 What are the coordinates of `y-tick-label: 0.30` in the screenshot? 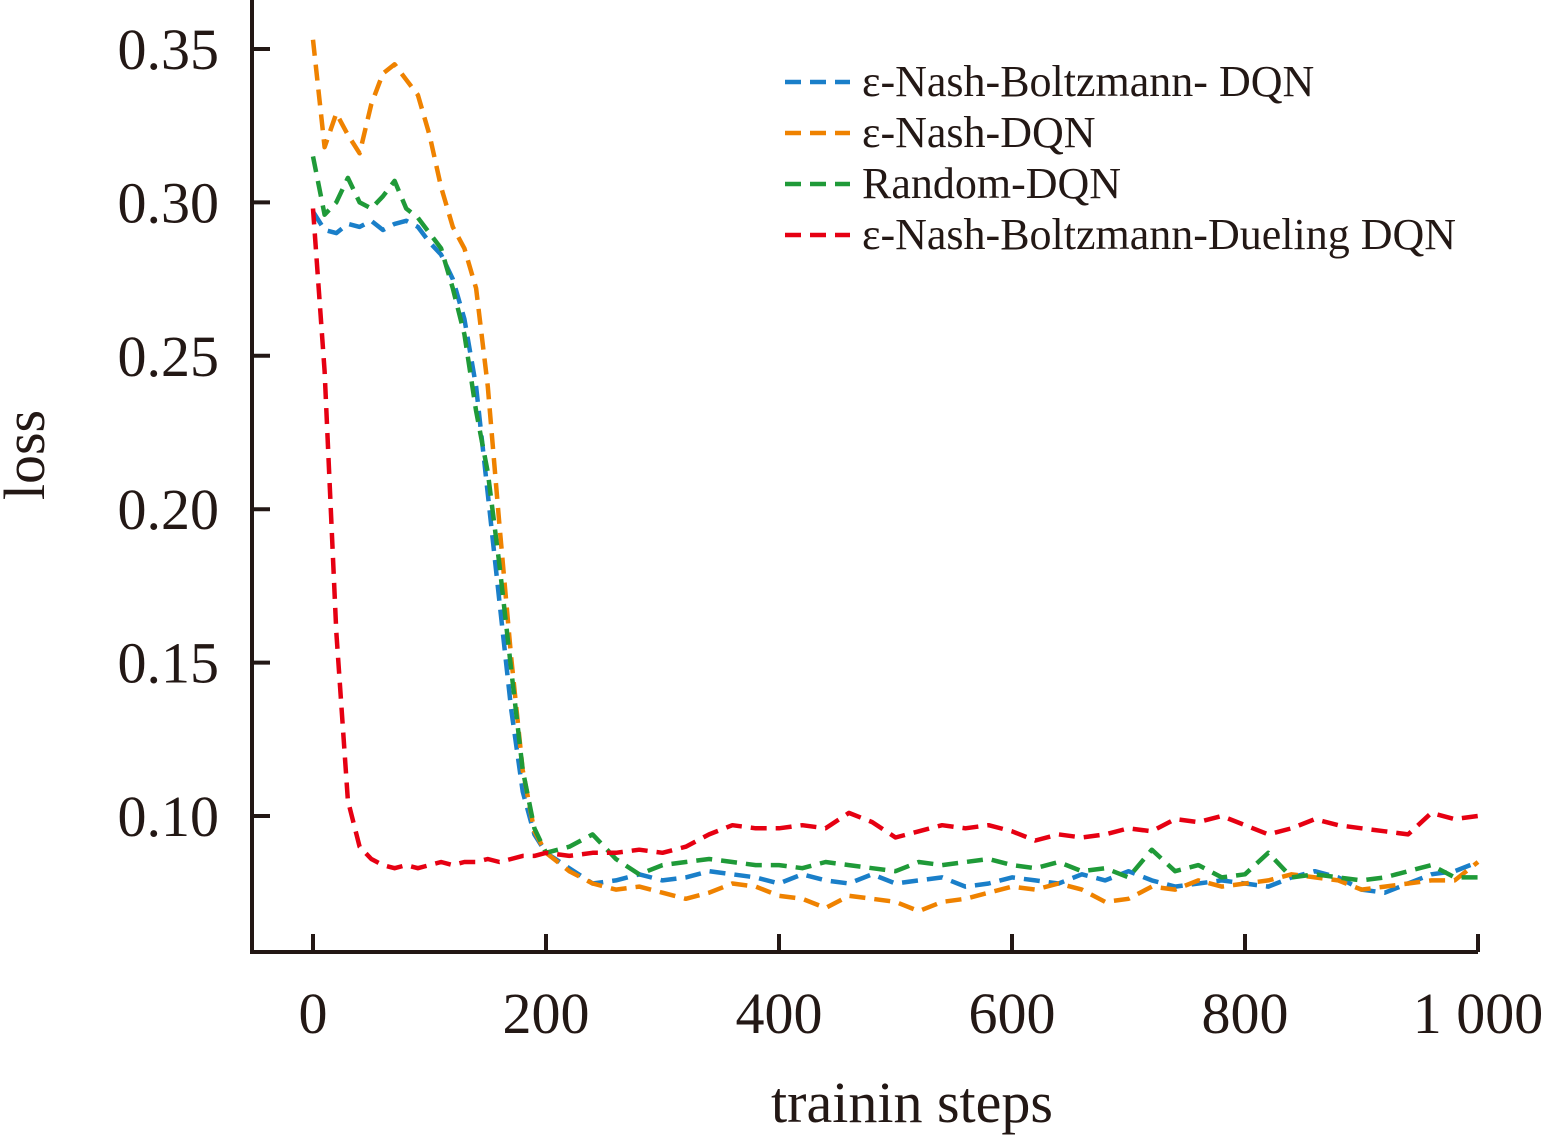 It's located at (169, 202).